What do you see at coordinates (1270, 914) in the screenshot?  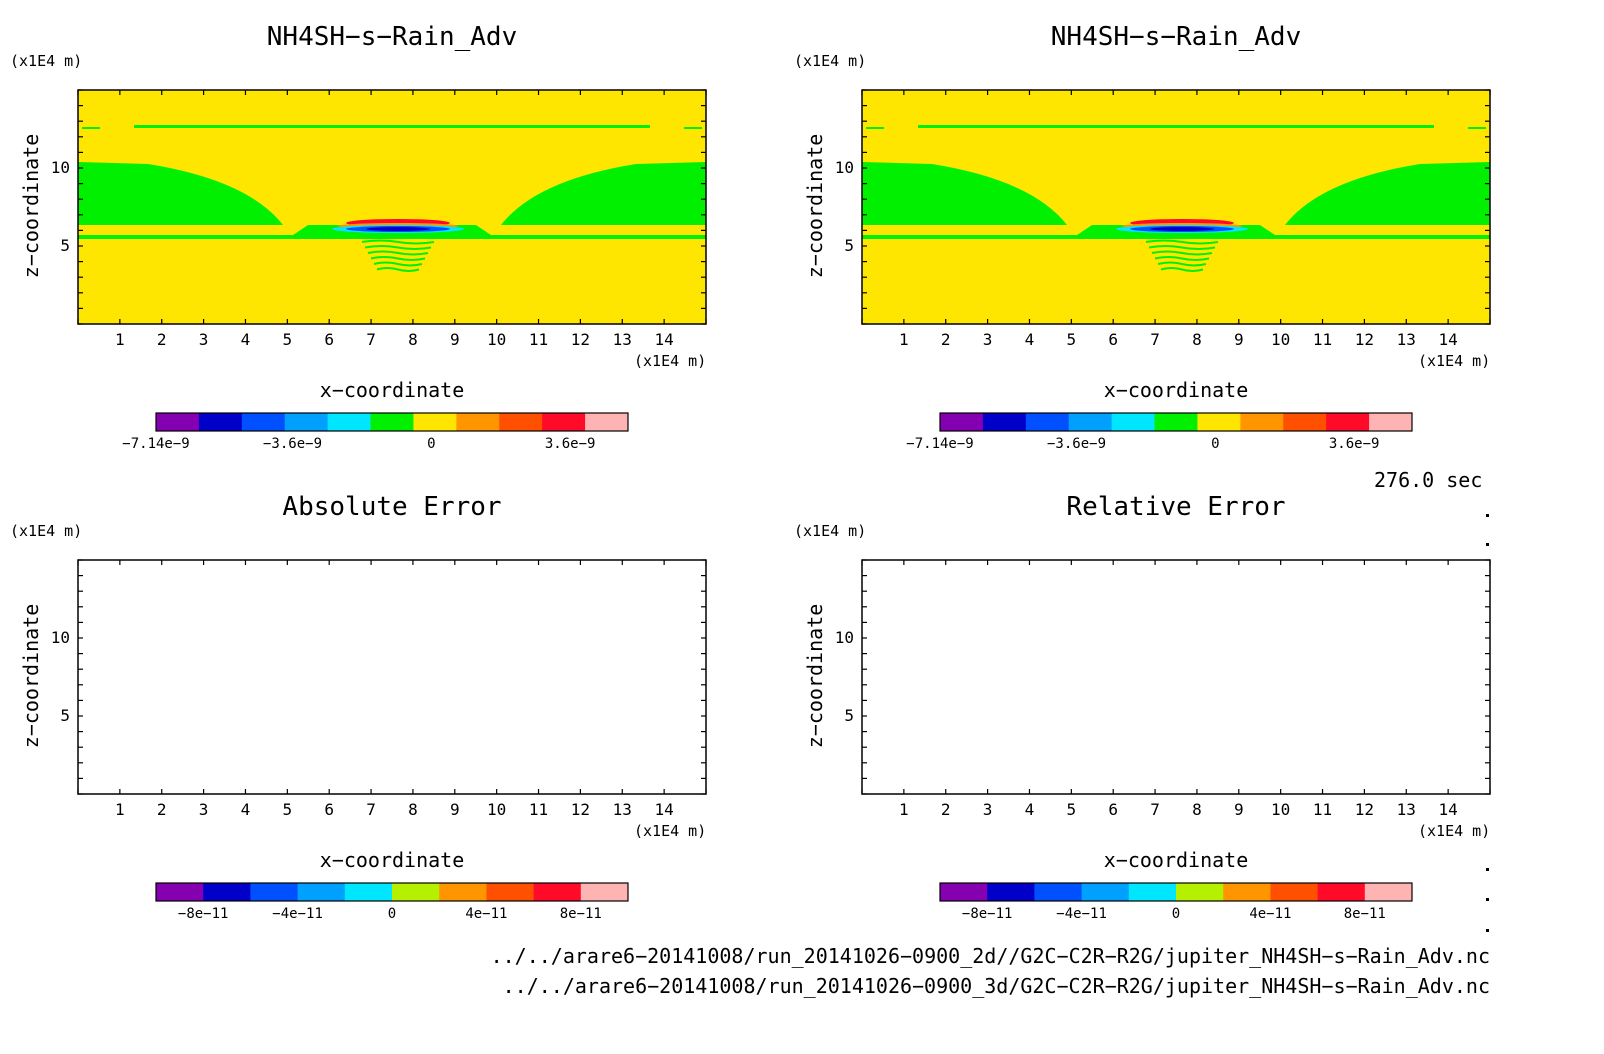 I see `colorbar-tick-label: 4e−11` at bounding box center [1270, 914].